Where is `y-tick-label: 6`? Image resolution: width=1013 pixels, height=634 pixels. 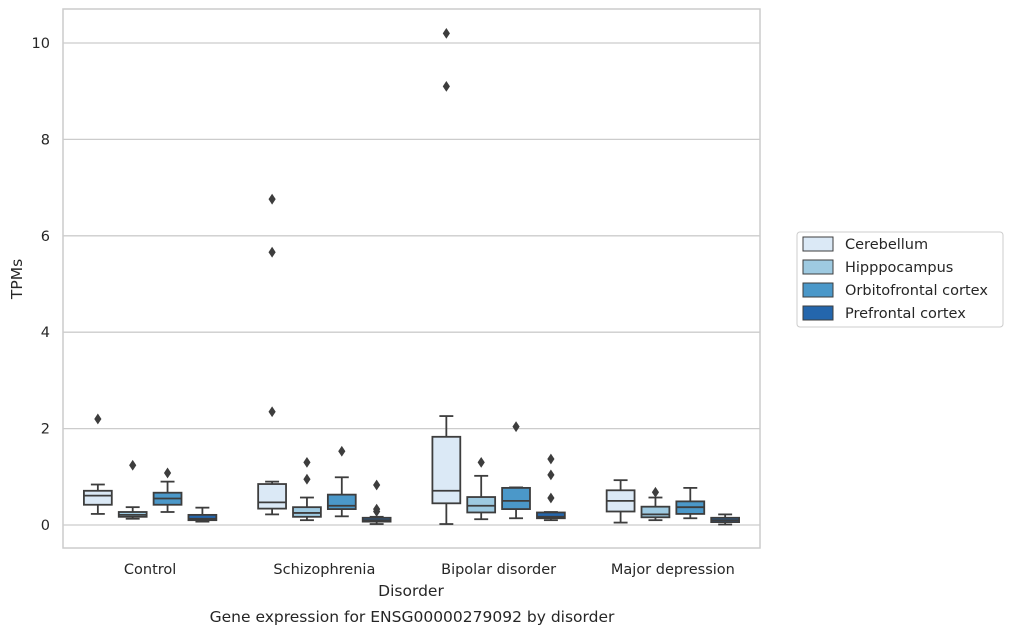 y-tick-label: 6 is located at coordinates (45, 237).